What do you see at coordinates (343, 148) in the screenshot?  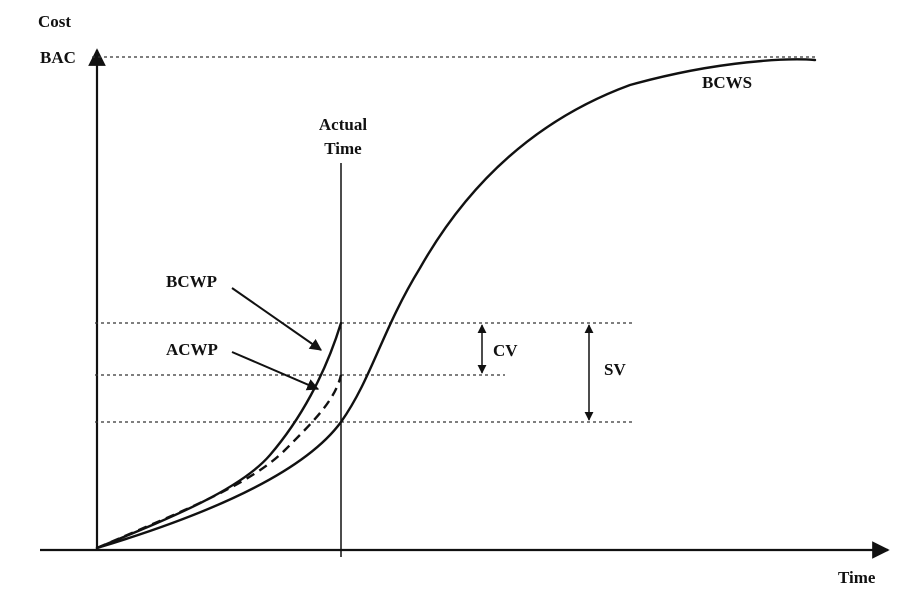 I see `actual-time-label-line2: Time` at bounding box center [343, 148].